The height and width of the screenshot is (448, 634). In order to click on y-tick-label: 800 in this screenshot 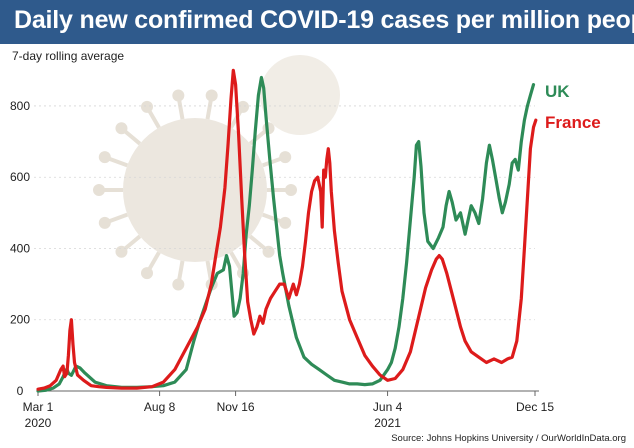, I will do `click(20, 106)`.